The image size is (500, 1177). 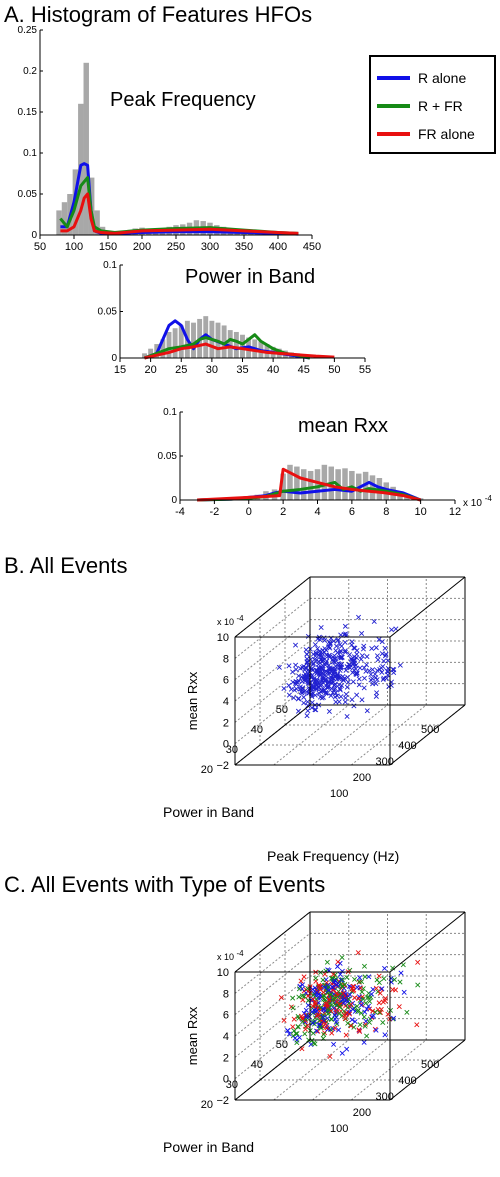 I want to click on y-axis-label: Power in Band, so click(x=208, y=1147).